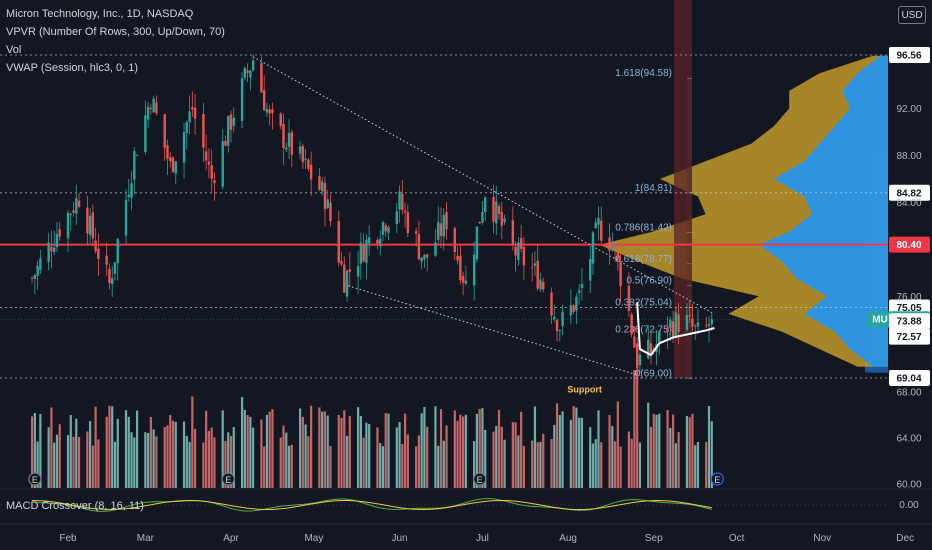 The width and height of the screenshot is (932, 550). What do you see at coordinates (228, 479) in the screenshot?
I see `earnings-marker-1: E` at bounding box center [228, 479].